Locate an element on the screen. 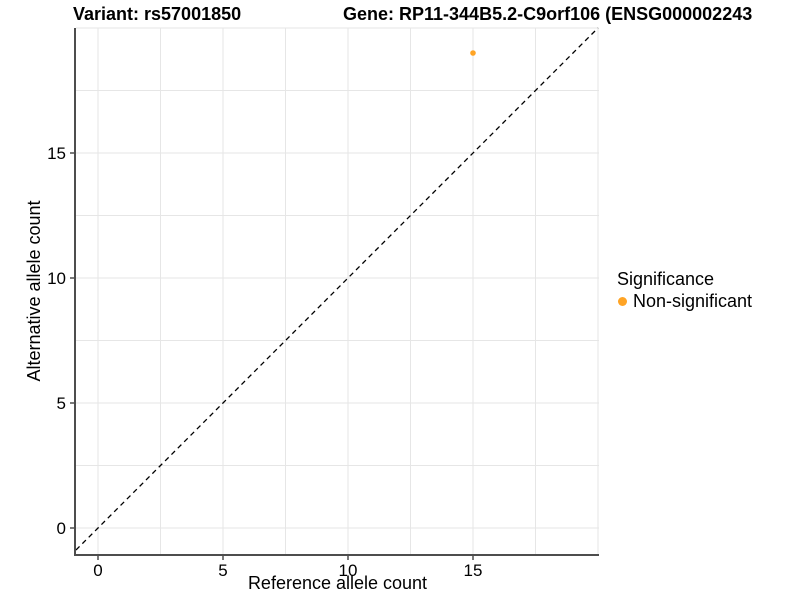 The height and width of the screenshot is (600, 800). x-tick-label: 10 is located at coordinates (348, 570).